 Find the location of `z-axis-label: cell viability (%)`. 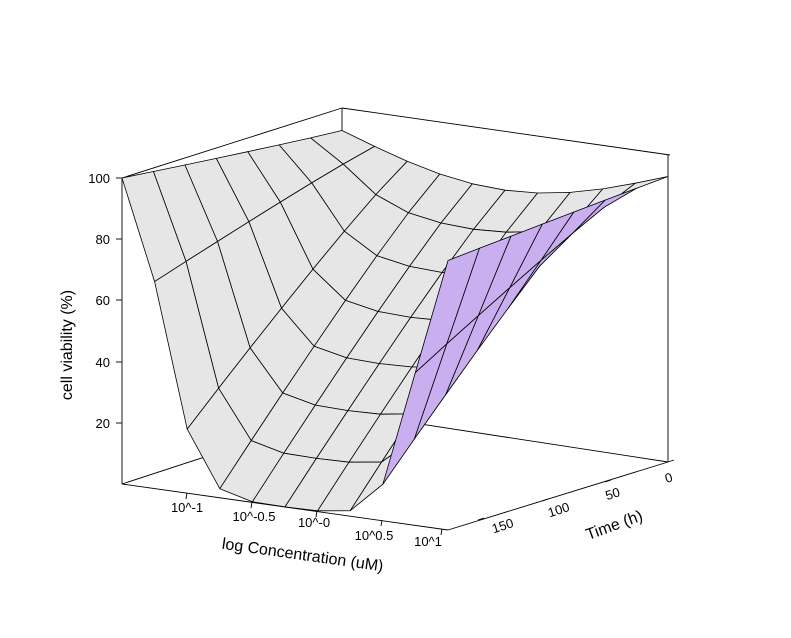

z-axis-label: cell viability (%) is located at coordinates (67, 345).